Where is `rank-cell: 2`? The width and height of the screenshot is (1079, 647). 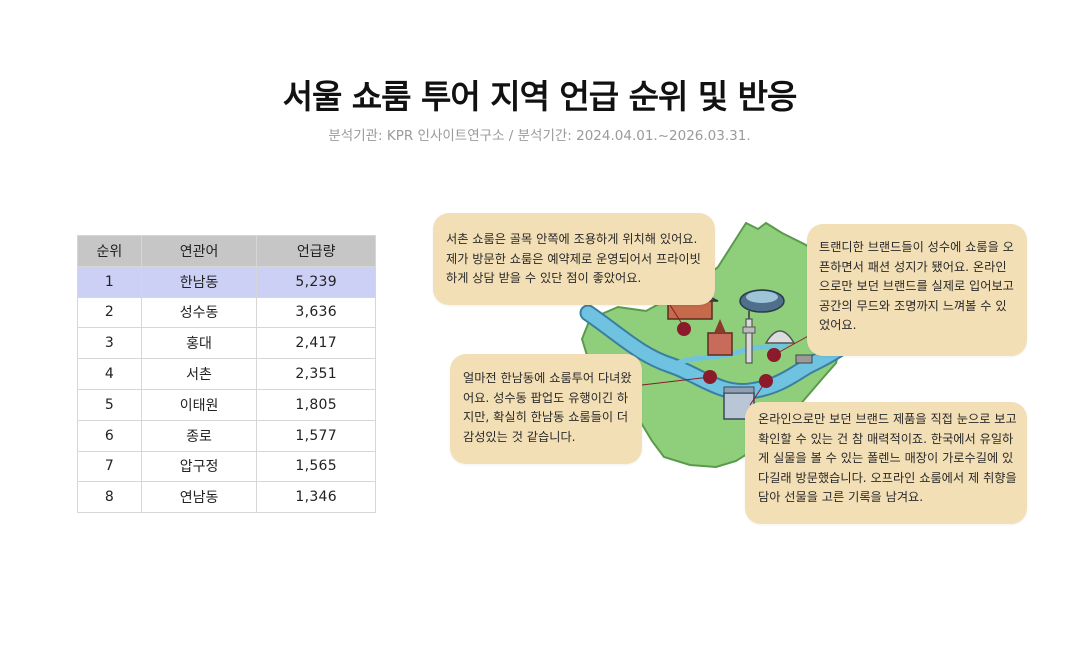 rank-cell: 2 is located at coordinates (109, 312).